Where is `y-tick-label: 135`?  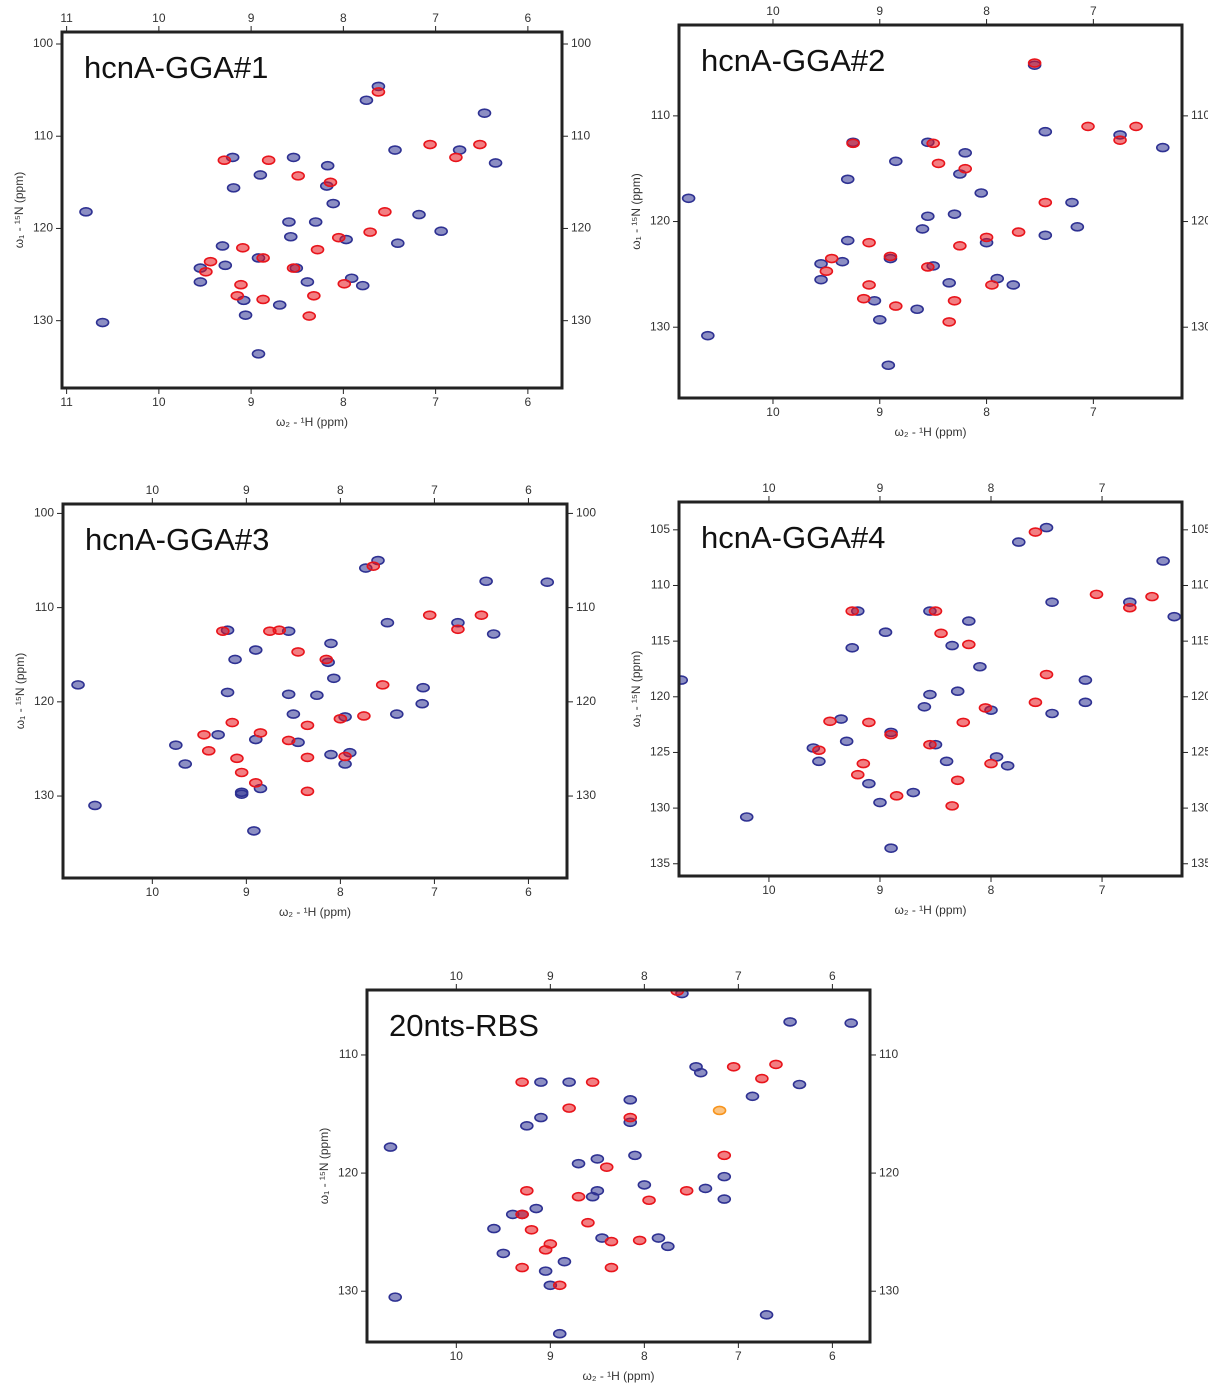 y-tick-label: 135 is located at coordinates (1199, 863).